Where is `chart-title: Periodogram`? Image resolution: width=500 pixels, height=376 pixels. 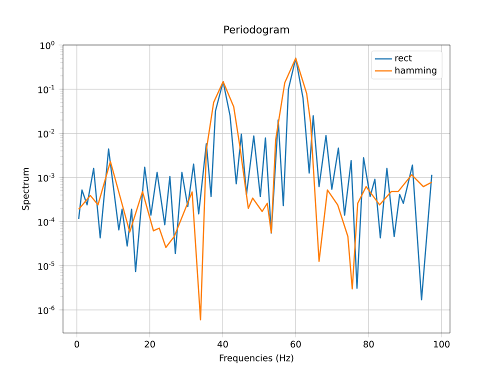
chart-title: Periodogram is located at coordinates (256, 30).